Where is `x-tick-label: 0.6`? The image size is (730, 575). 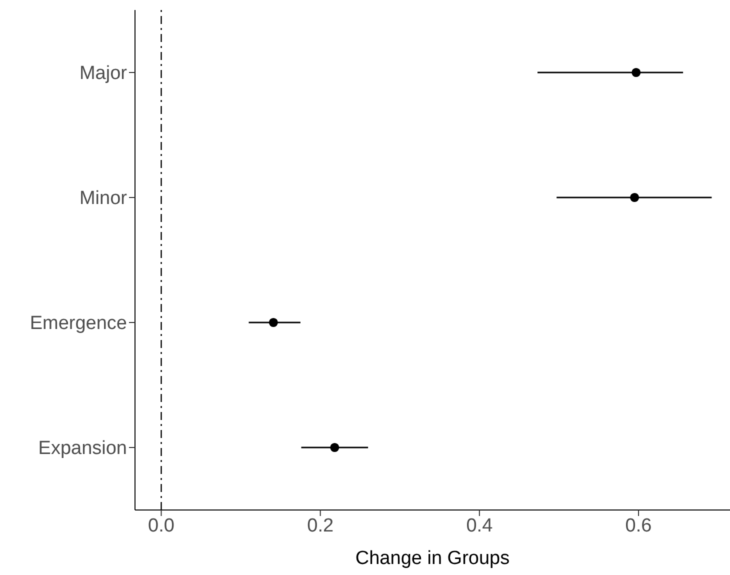
x-tick-label: 0.6 is located at coordinates (638, 525).